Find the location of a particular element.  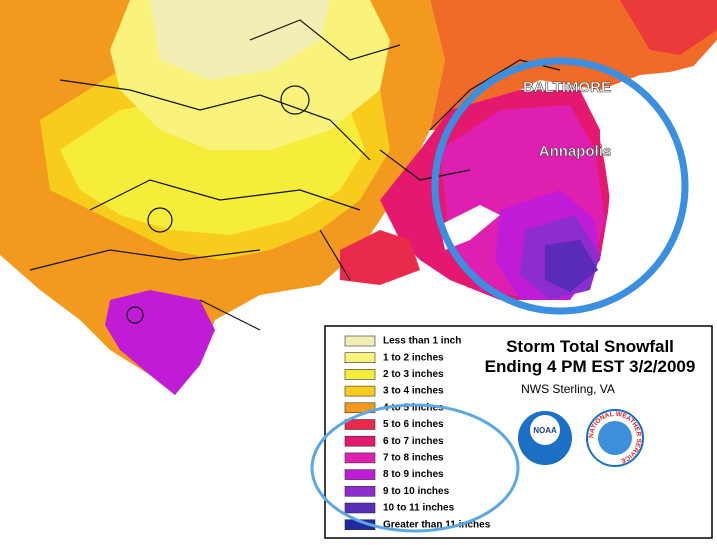

highlight-ellipse is located at coordinates (415, 468).